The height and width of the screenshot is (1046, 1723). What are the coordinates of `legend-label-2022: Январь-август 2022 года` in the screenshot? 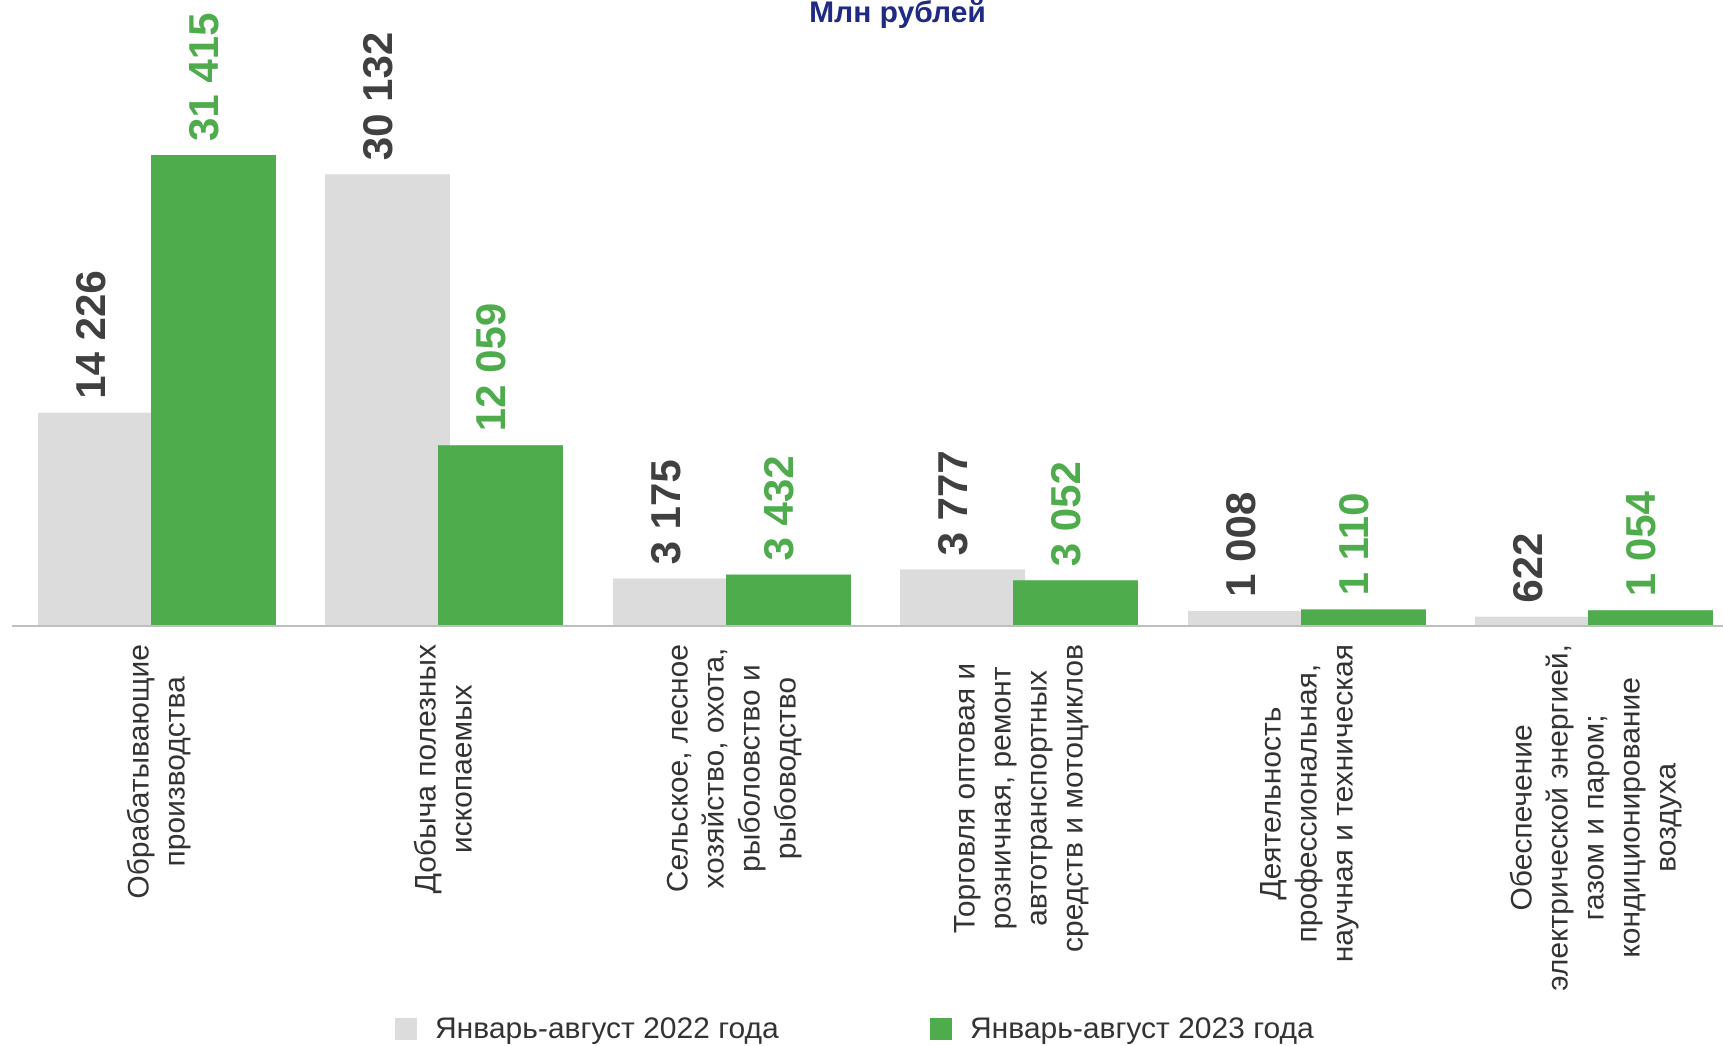 It's located at (607, 1028).